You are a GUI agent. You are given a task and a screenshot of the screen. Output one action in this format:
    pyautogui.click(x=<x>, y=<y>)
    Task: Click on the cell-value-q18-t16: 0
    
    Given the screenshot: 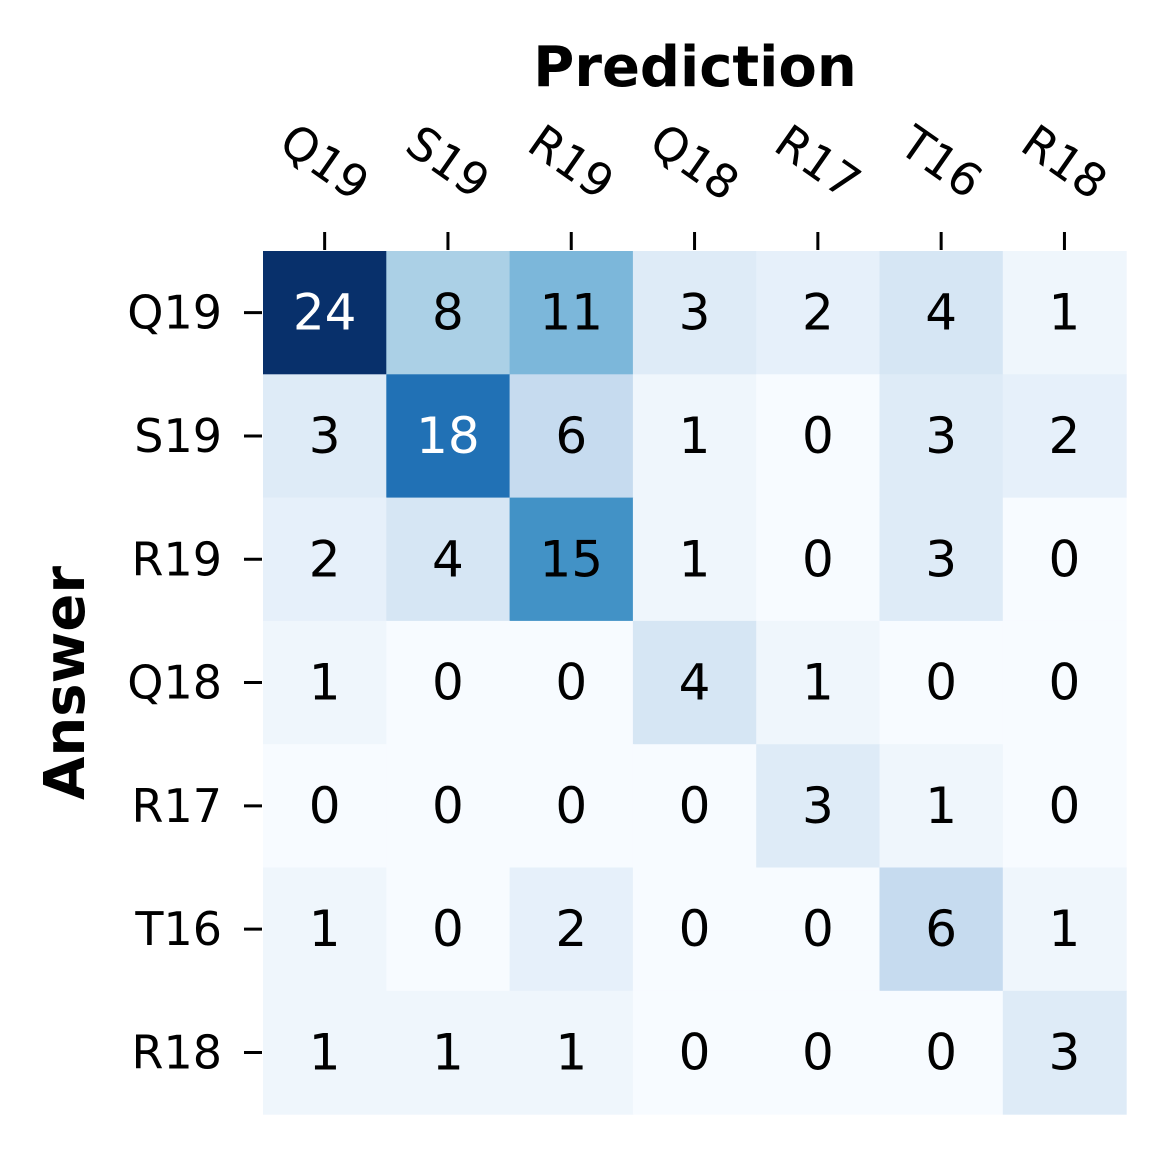 What is the action you would take?
    pyautogui.click(x=941, y=683)
    